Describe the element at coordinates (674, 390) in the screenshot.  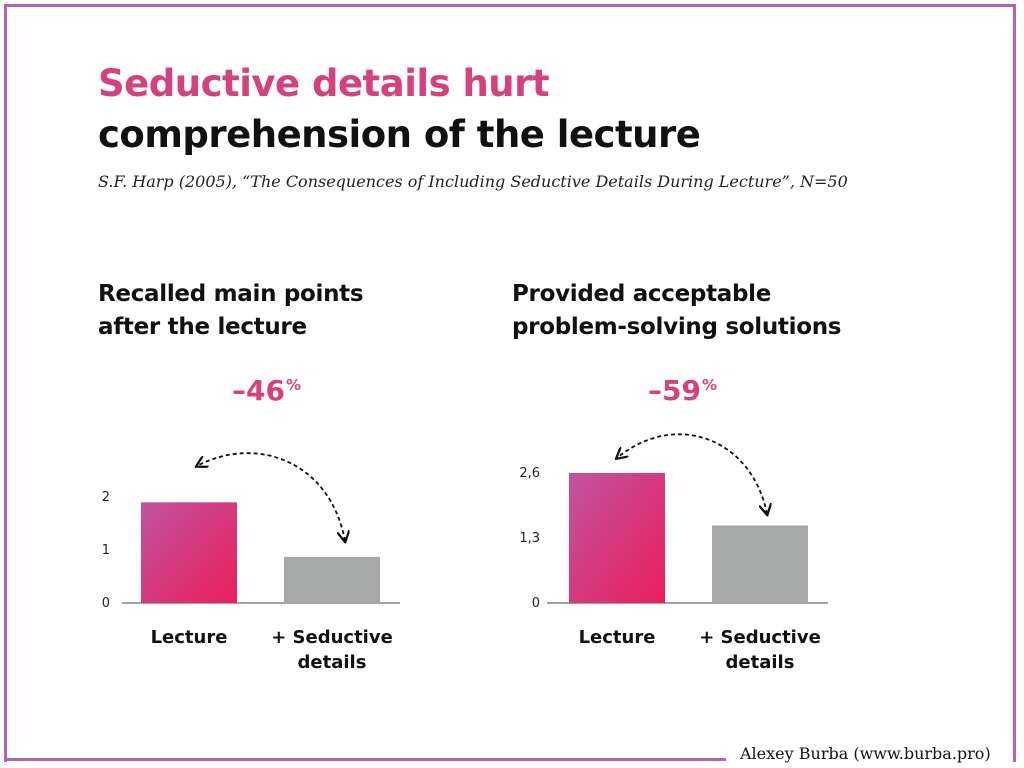
I see `delta-value: –59` at that location.